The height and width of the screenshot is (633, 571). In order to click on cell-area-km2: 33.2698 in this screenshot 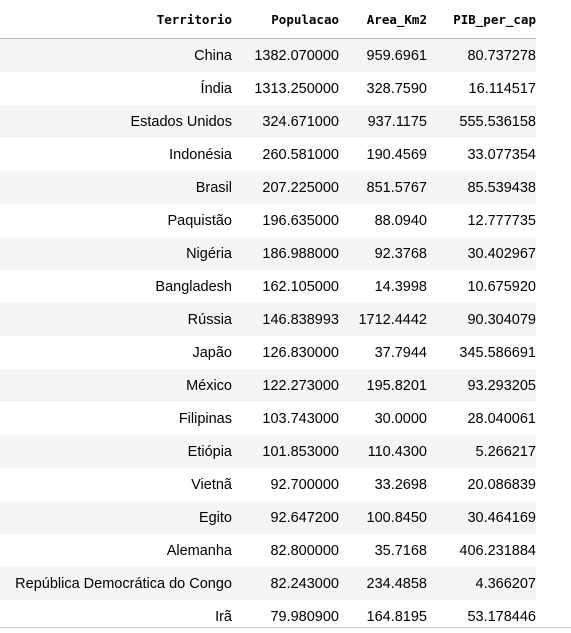, I will do `click(383, 484)`.